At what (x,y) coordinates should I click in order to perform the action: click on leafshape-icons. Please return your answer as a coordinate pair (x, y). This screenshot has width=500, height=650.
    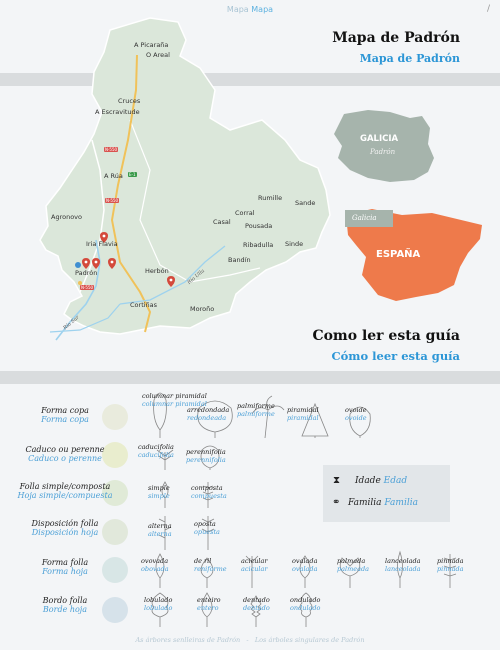
    Looking at the image, I should click on (306, 569).